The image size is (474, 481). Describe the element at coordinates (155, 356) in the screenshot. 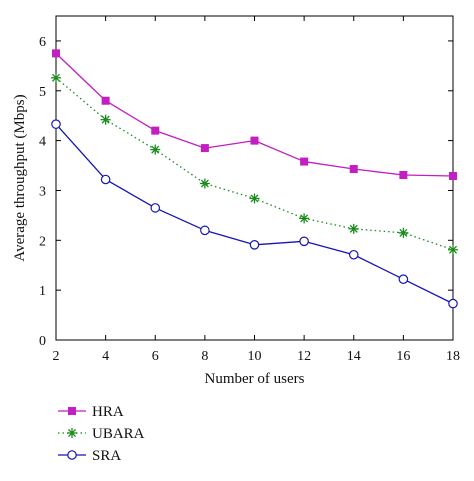

I see `x-tick-label: 6` at that location.